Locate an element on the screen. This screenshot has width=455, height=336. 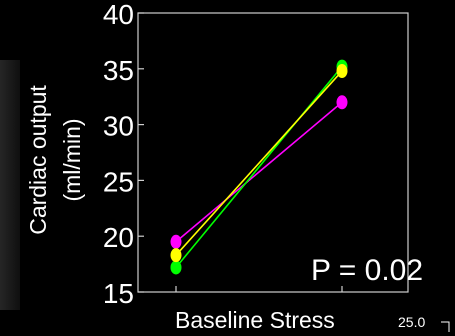
y-tick-label: 20 is located at coordinates (118, 237).